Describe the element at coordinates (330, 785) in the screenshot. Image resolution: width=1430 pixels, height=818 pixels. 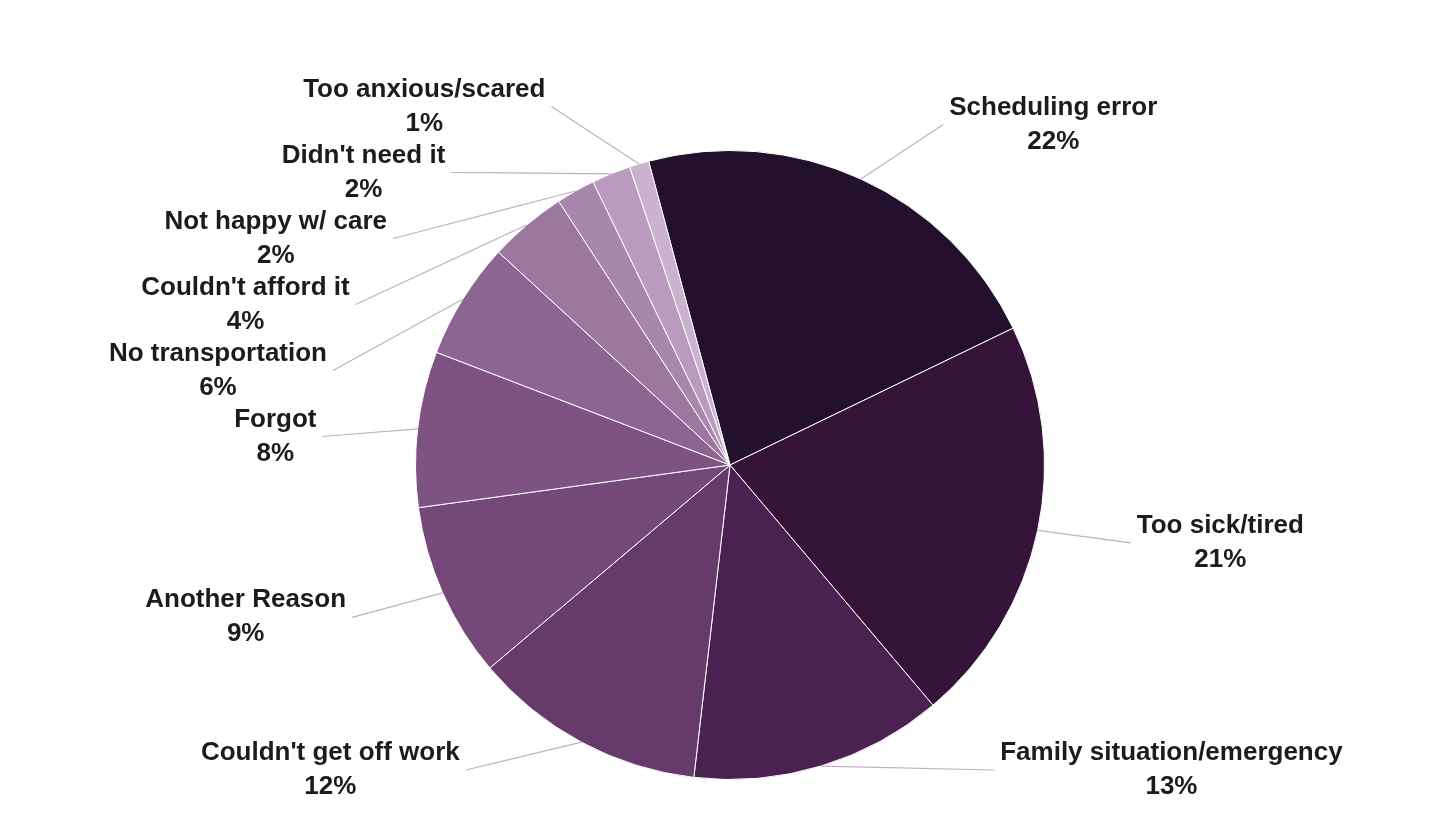
I see `data-label: 12%` at that location.